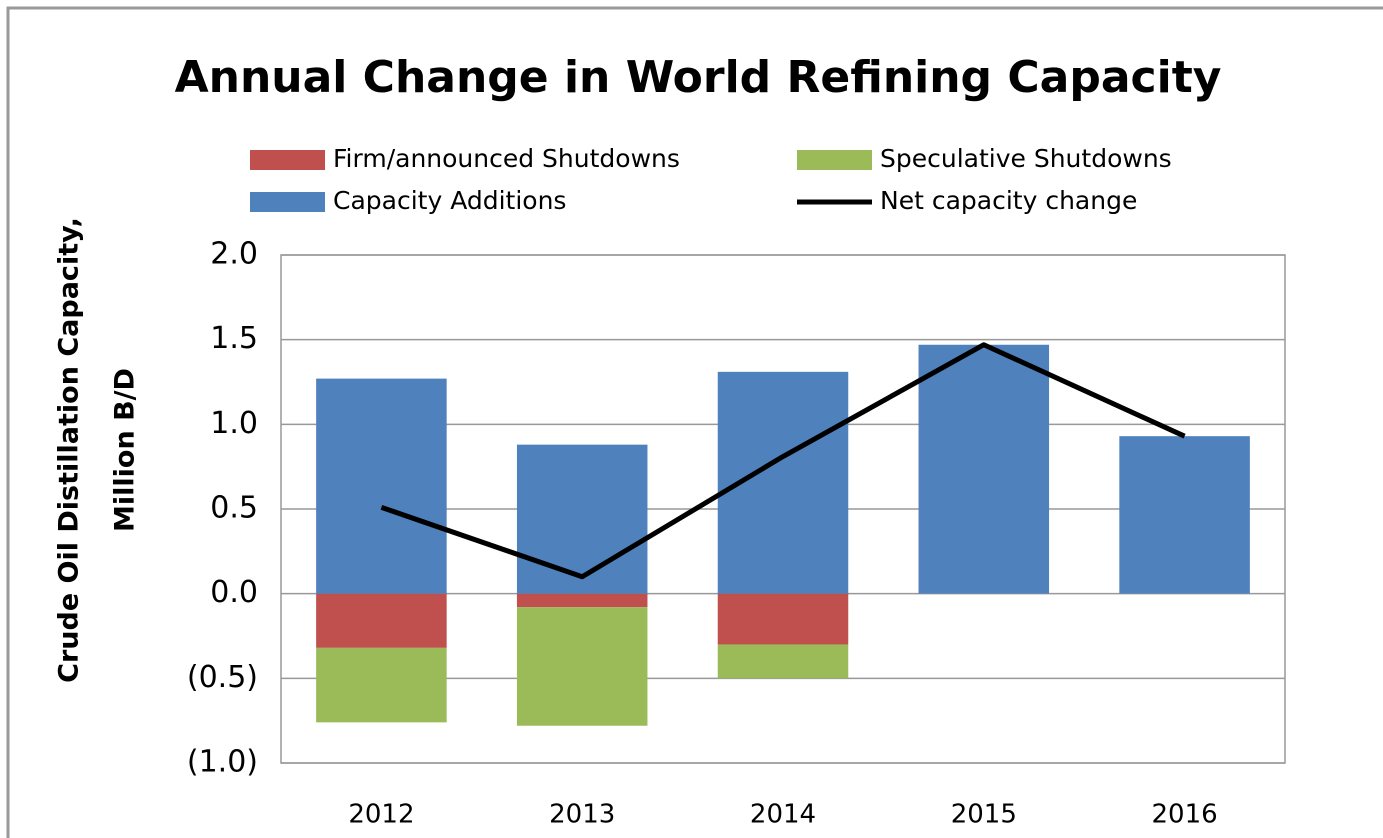 The width and height of the screenshot is (1383, 838). What do you see at coordinates (234, 423) in the screenshot?
I see `y-tick-label: 1.0` at bounding box center [234, 423].